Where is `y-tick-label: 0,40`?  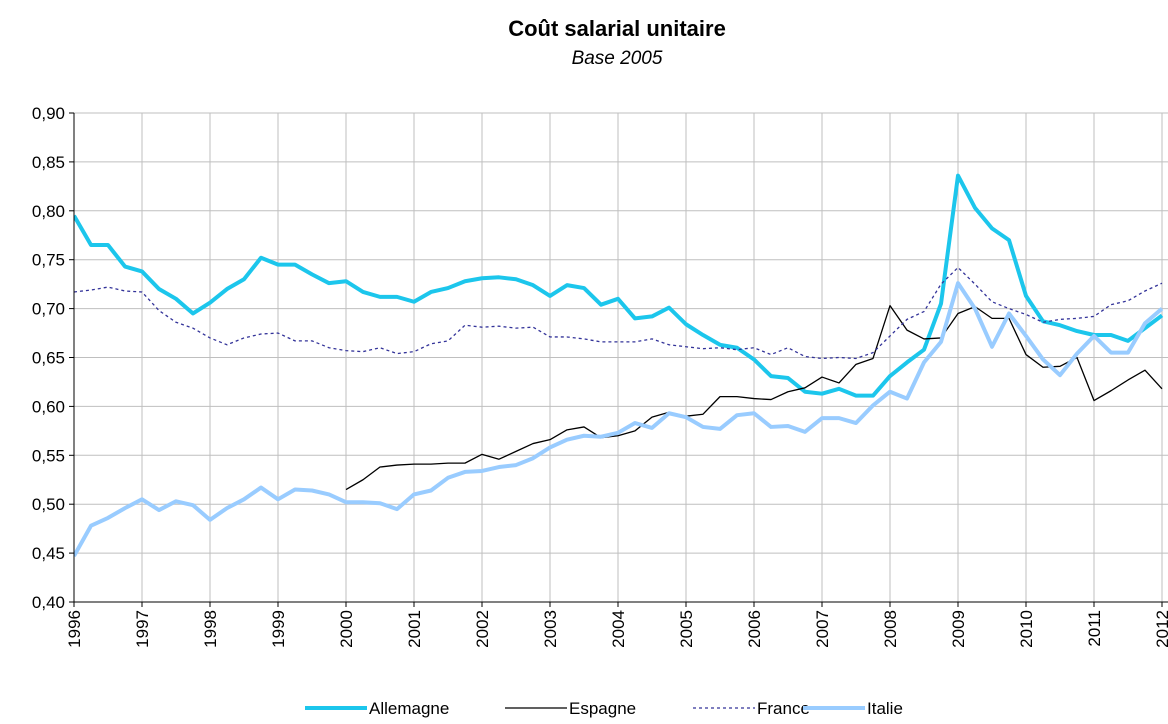
y-tick-label: 0,40 is located at coordinates (48, 602).